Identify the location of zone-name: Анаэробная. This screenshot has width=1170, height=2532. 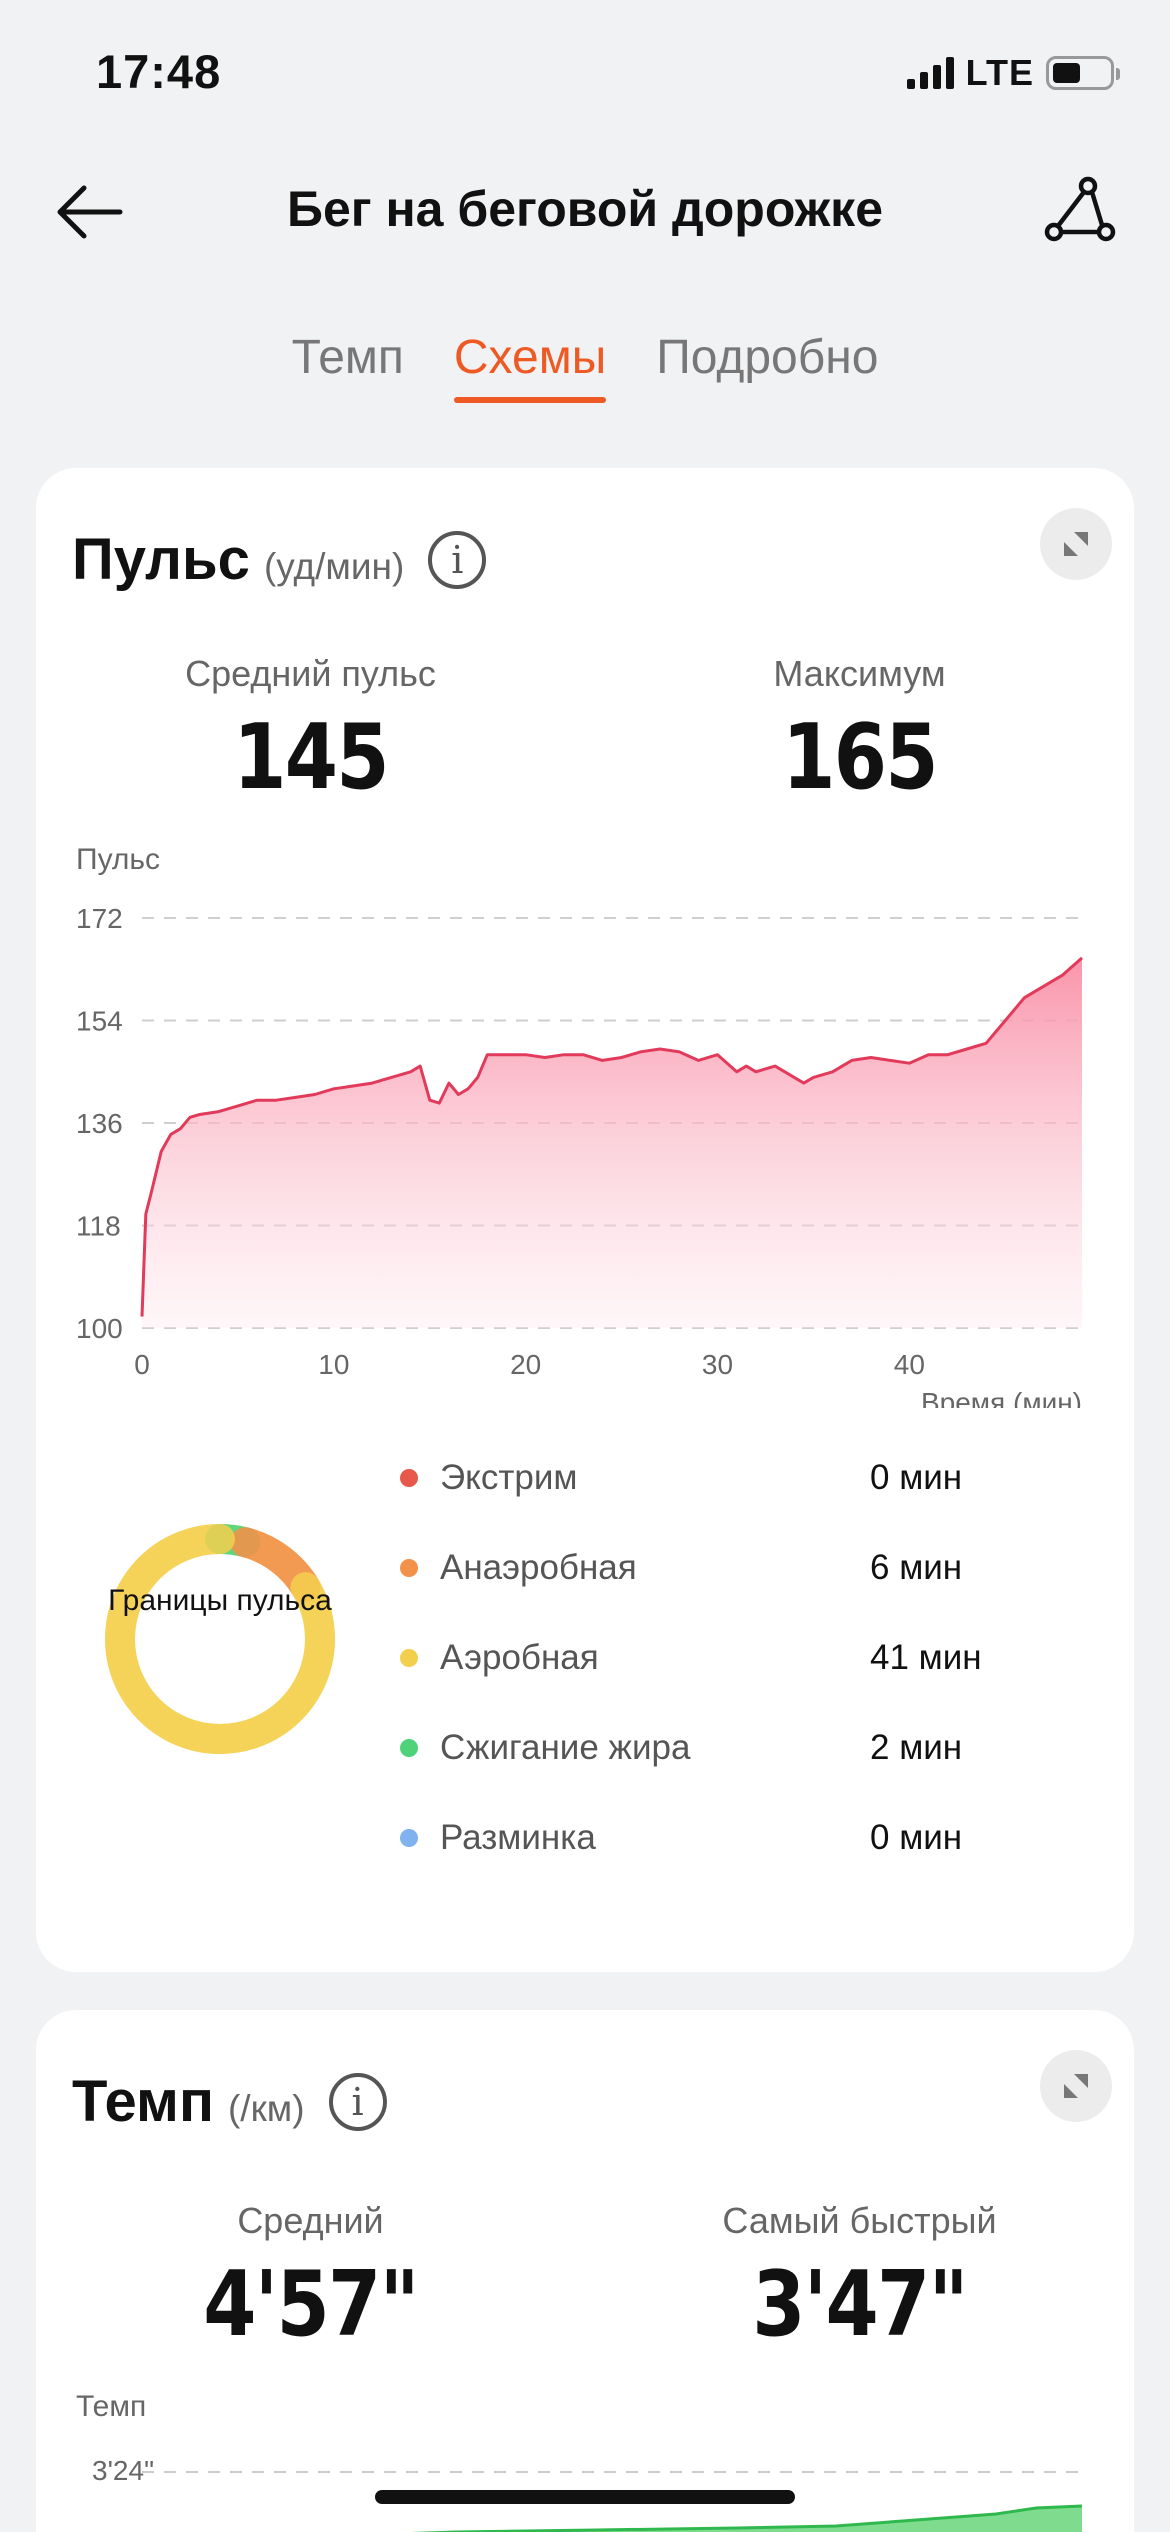
(538, 1567).